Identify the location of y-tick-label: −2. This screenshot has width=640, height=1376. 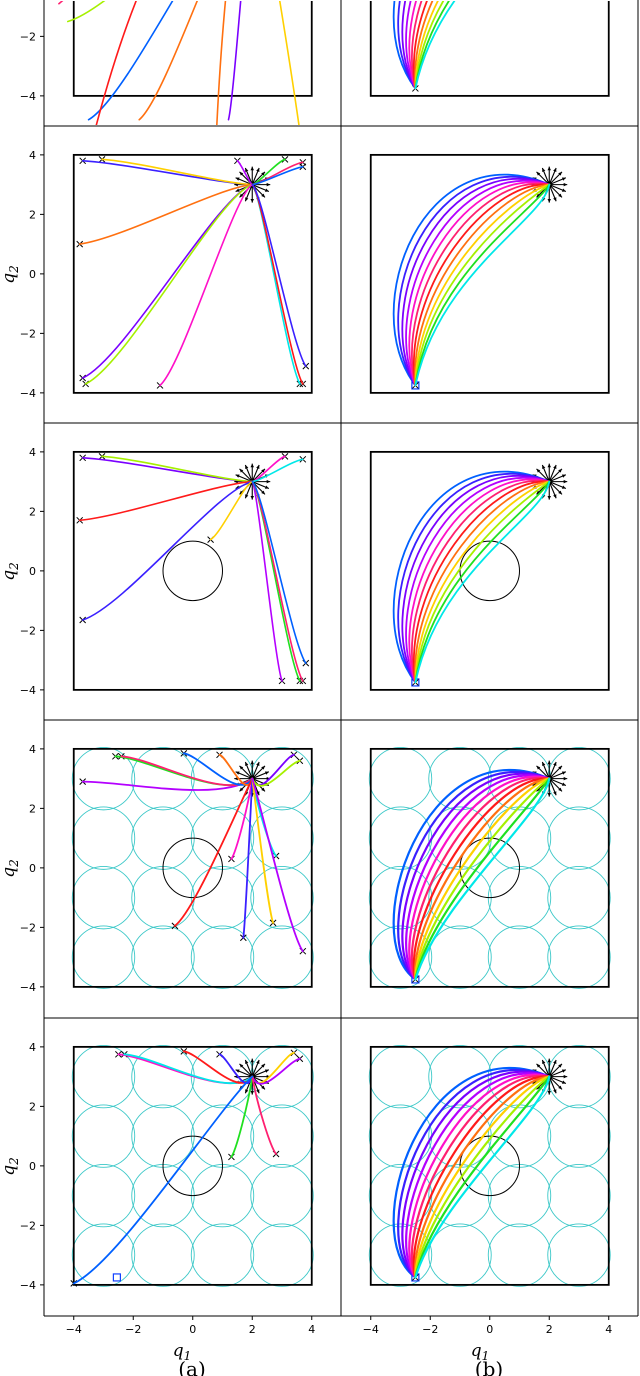
(28, 36).